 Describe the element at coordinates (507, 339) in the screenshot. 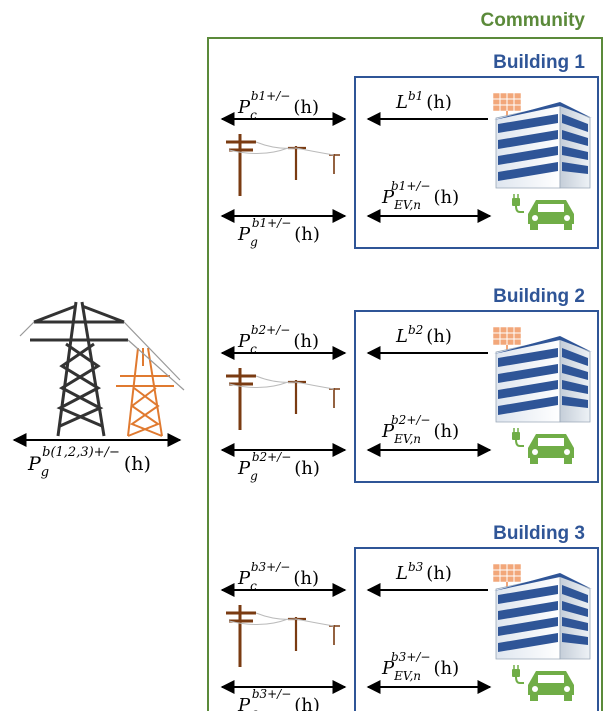

I see `solar-panel-icon` at that location.